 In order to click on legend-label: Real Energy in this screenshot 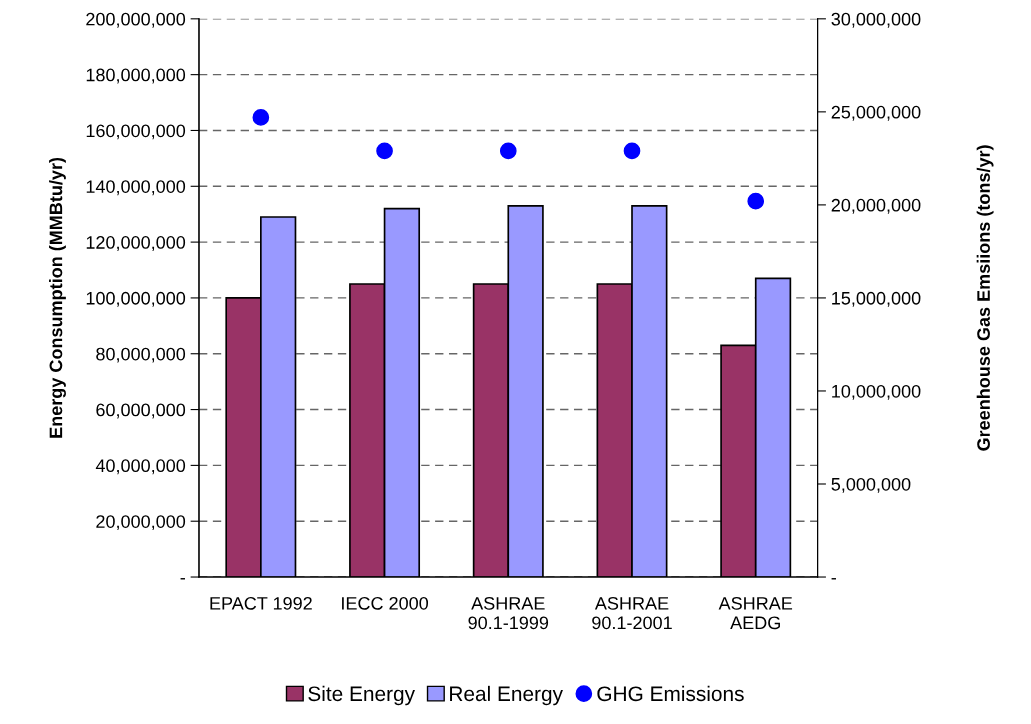, I will do `click(506, 695)`.